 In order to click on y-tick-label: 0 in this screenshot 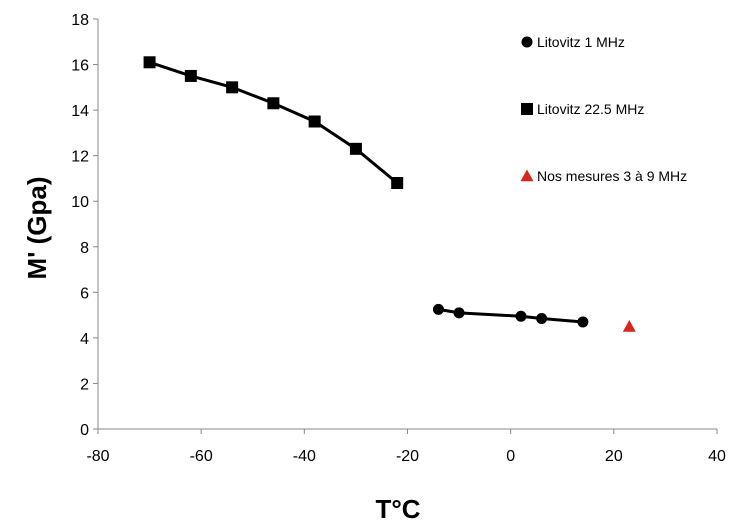, I will do `click(84, 430)`.